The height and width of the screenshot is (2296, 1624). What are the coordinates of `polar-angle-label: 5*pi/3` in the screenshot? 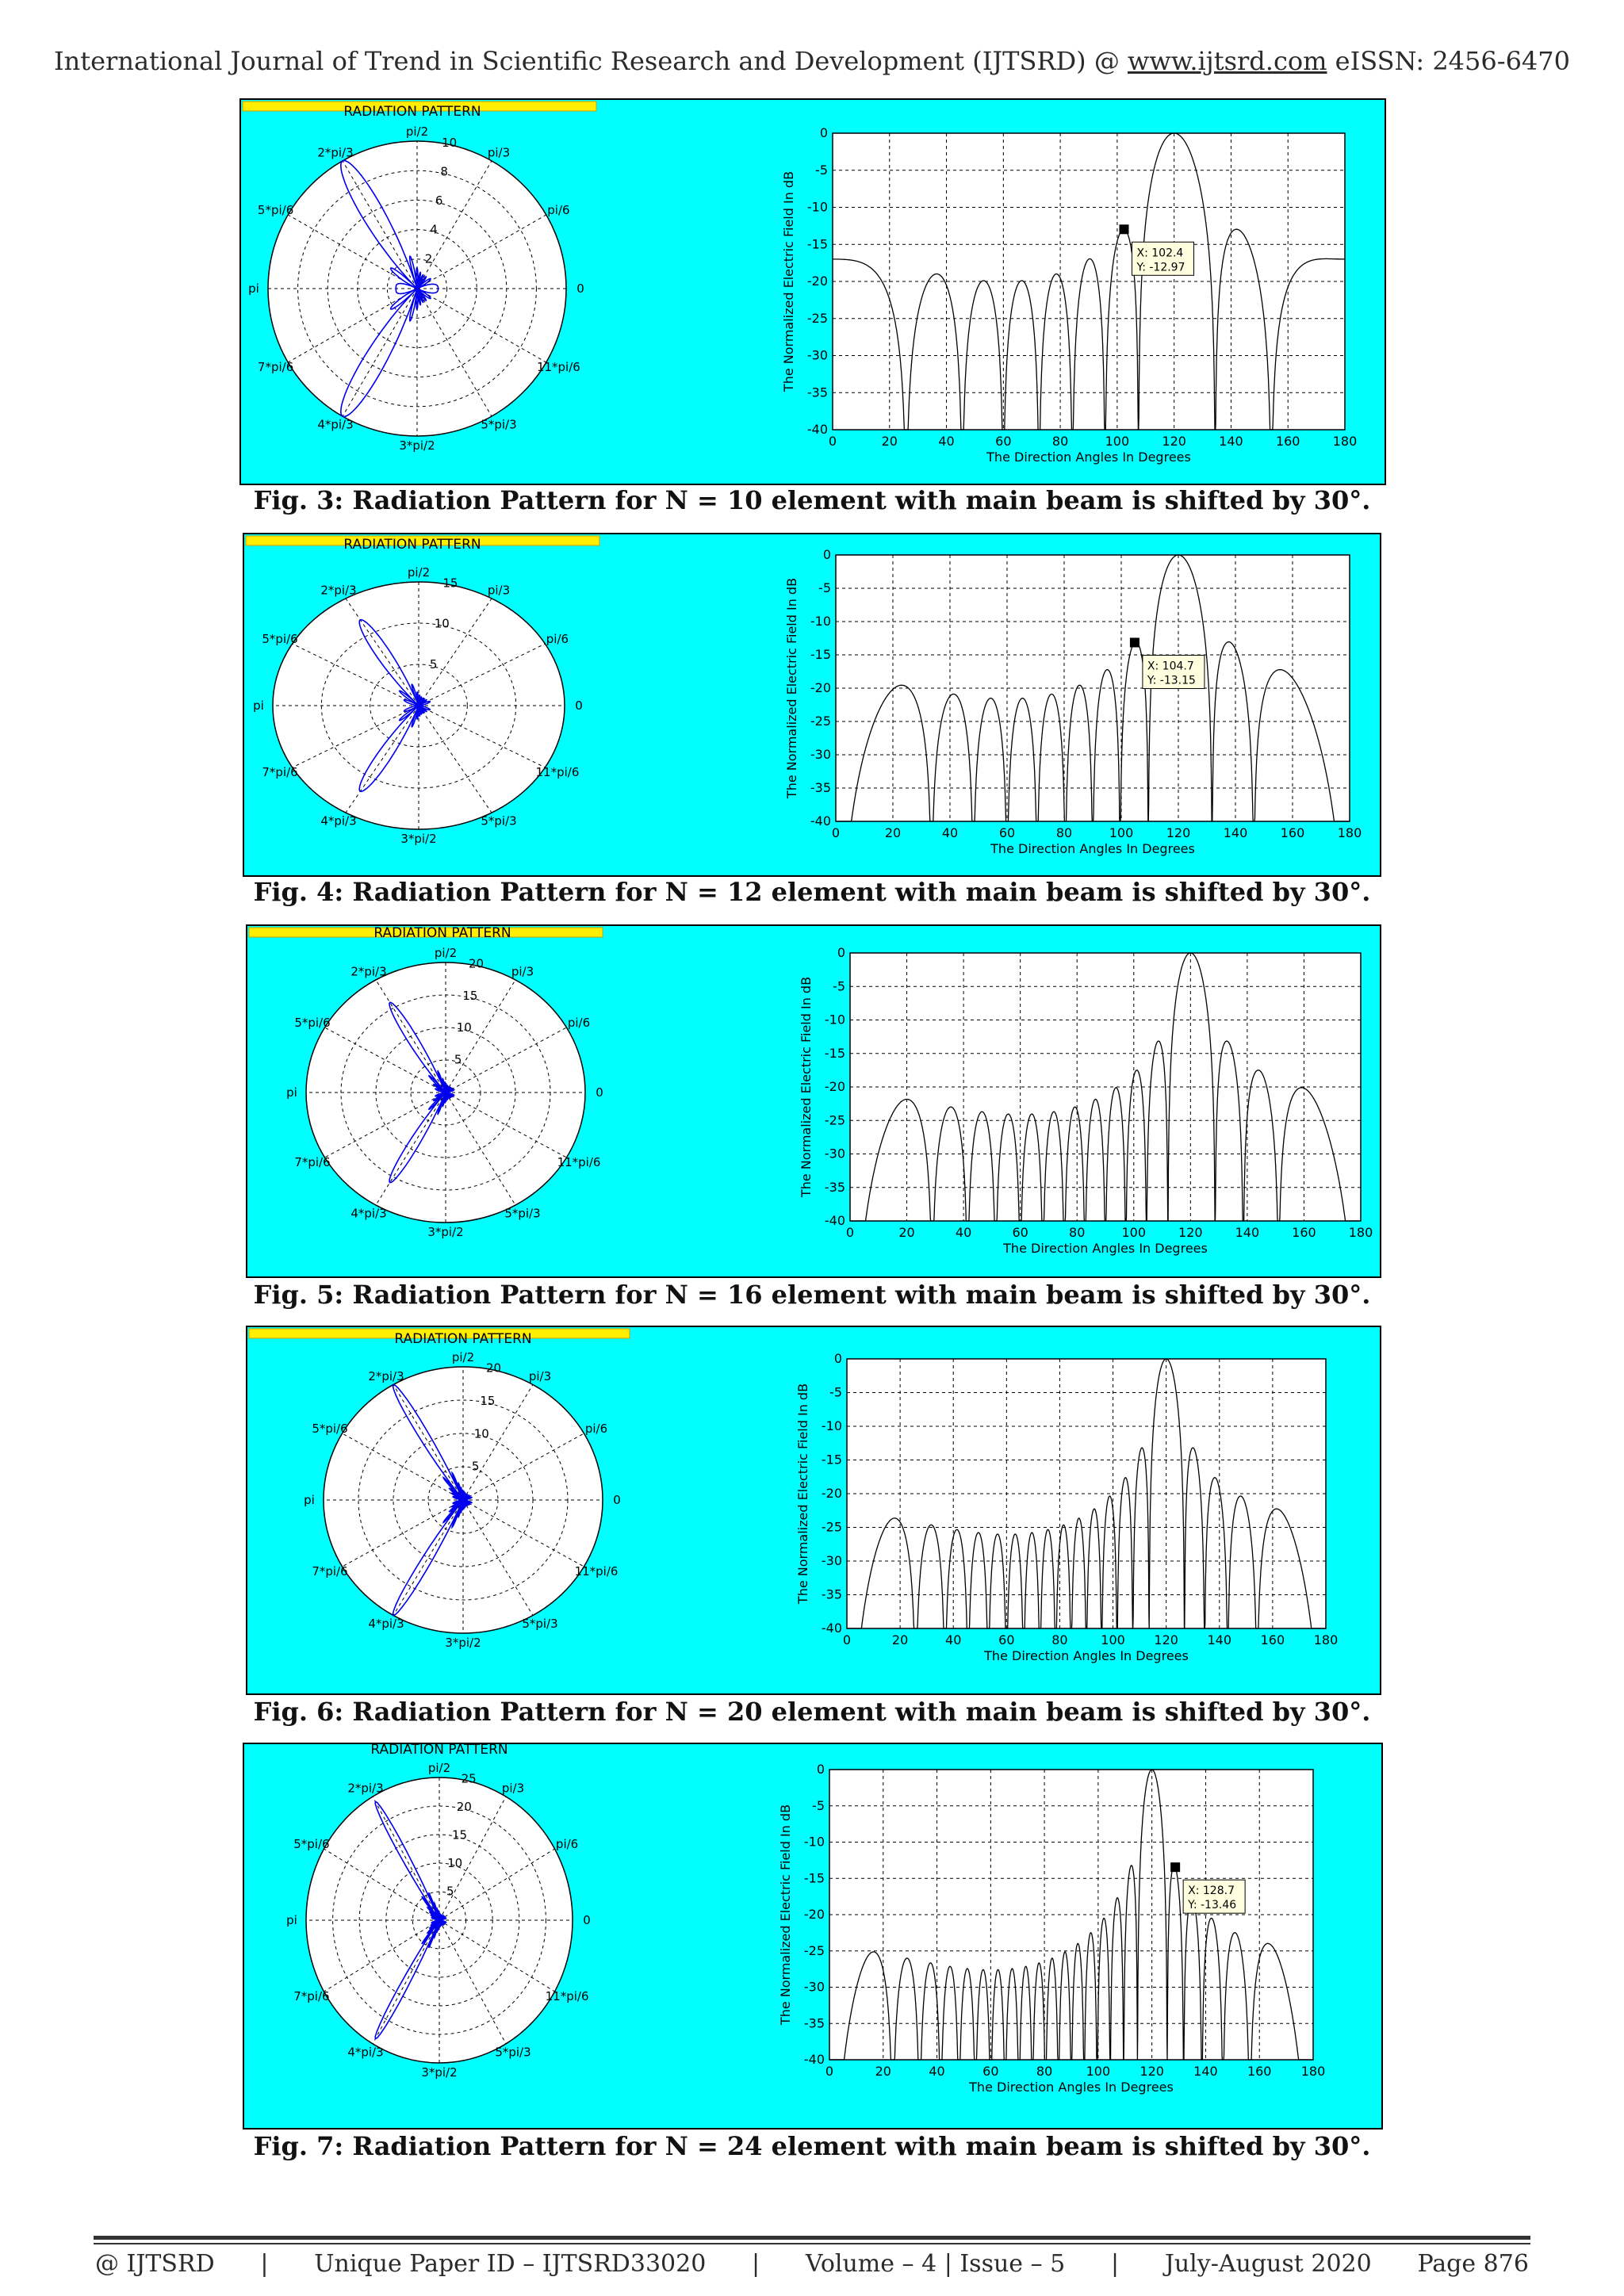 It's located at (498, 821).